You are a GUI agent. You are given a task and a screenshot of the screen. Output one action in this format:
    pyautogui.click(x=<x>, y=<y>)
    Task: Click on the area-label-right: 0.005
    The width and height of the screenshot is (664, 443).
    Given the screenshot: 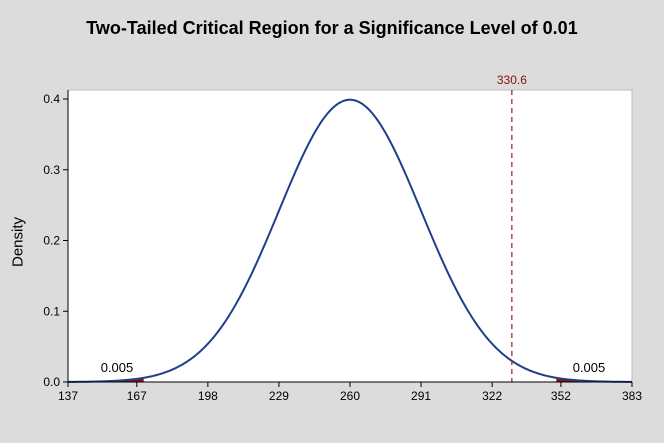 What is the action you would take?
    pyautogui.click(x=589, y=367)
    